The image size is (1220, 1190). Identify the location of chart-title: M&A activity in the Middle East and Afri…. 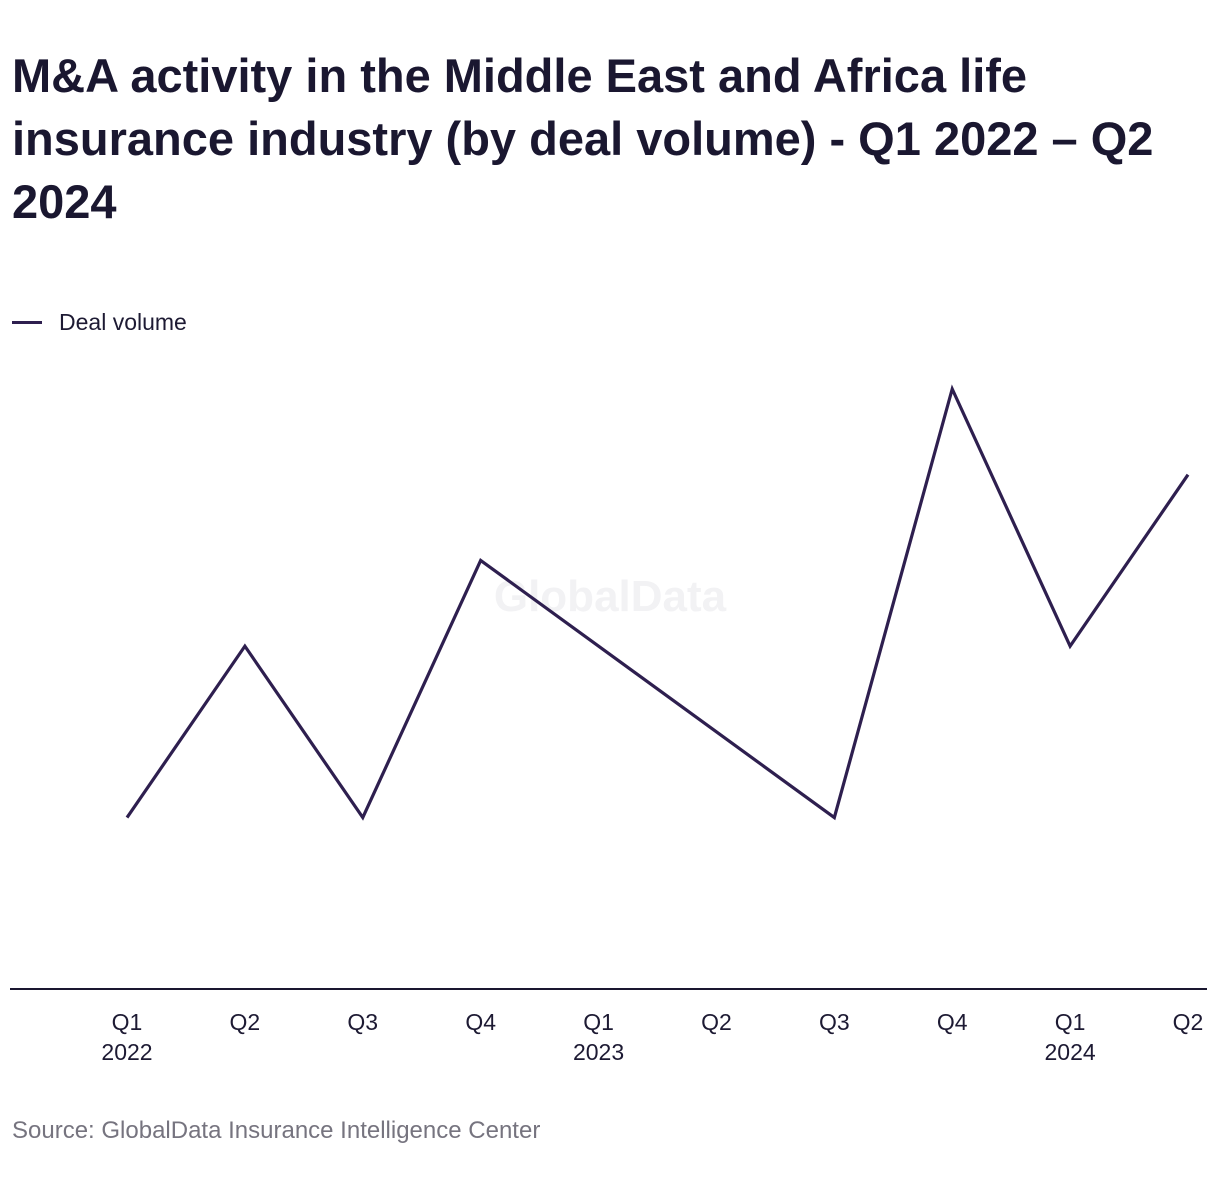
(583, 138).